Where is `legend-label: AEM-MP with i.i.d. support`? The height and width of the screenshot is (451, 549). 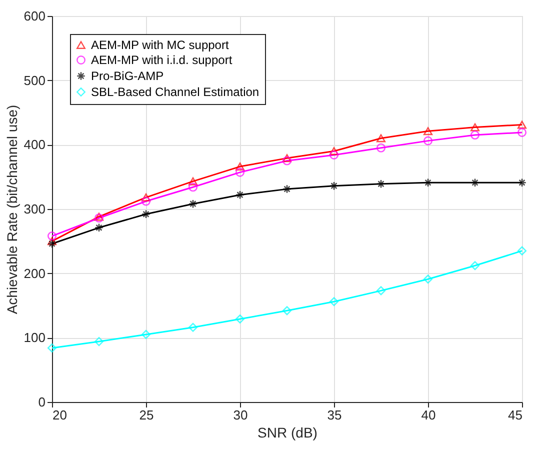 legend-label: AEM-MP with i.i.d. support is located at coordinates (162, 60).